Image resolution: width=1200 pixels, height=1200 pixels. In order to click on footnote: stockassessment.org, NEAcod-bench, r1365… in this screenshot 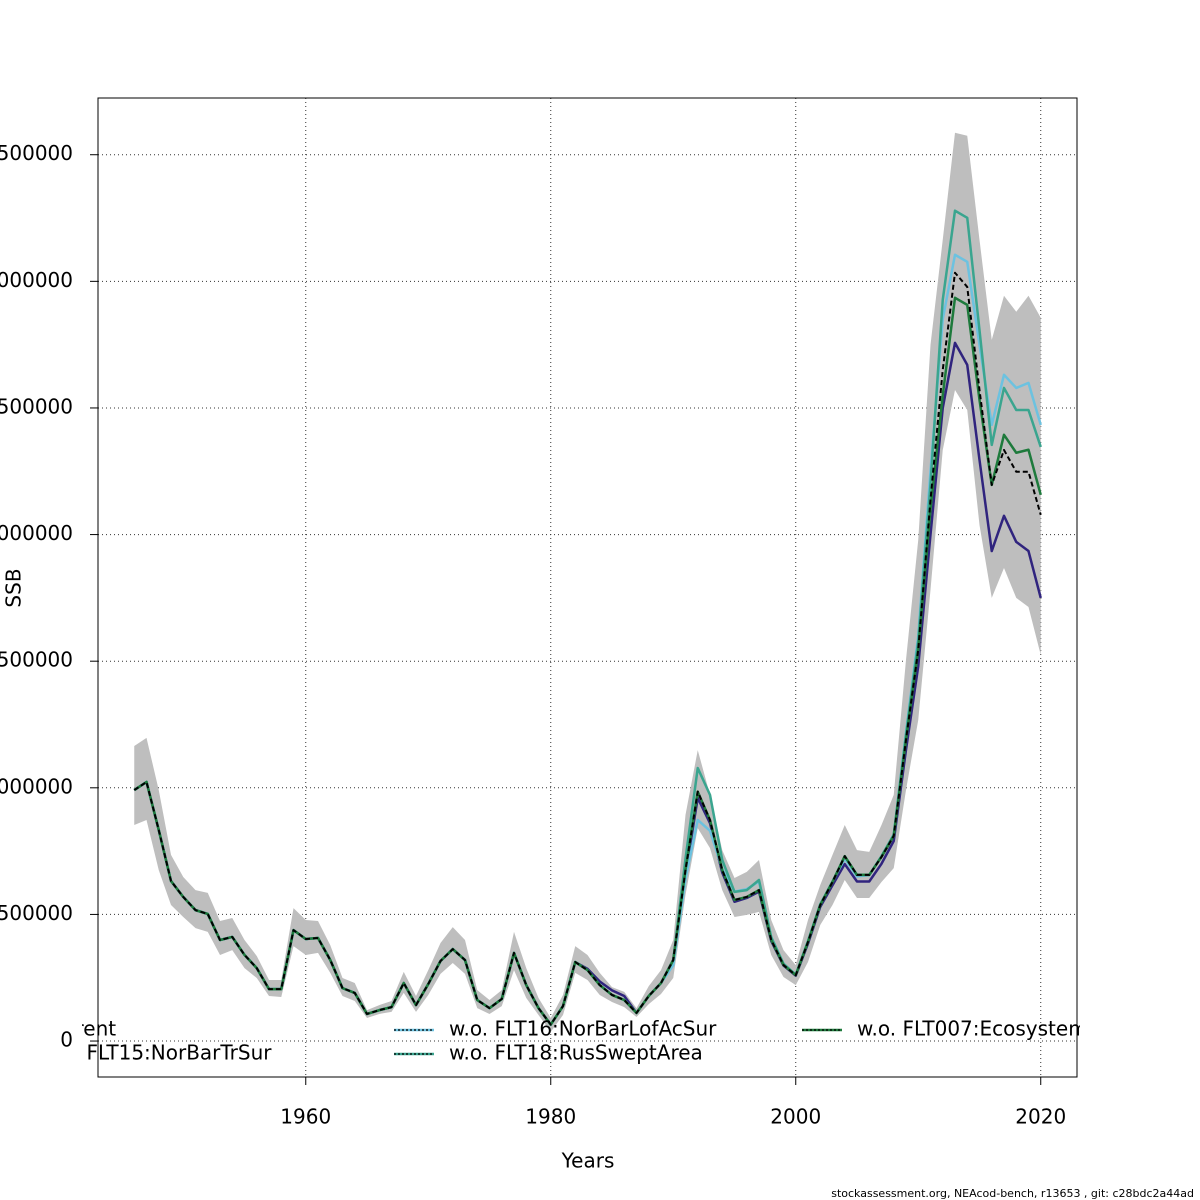, I will do `click(1012, 1193)`.